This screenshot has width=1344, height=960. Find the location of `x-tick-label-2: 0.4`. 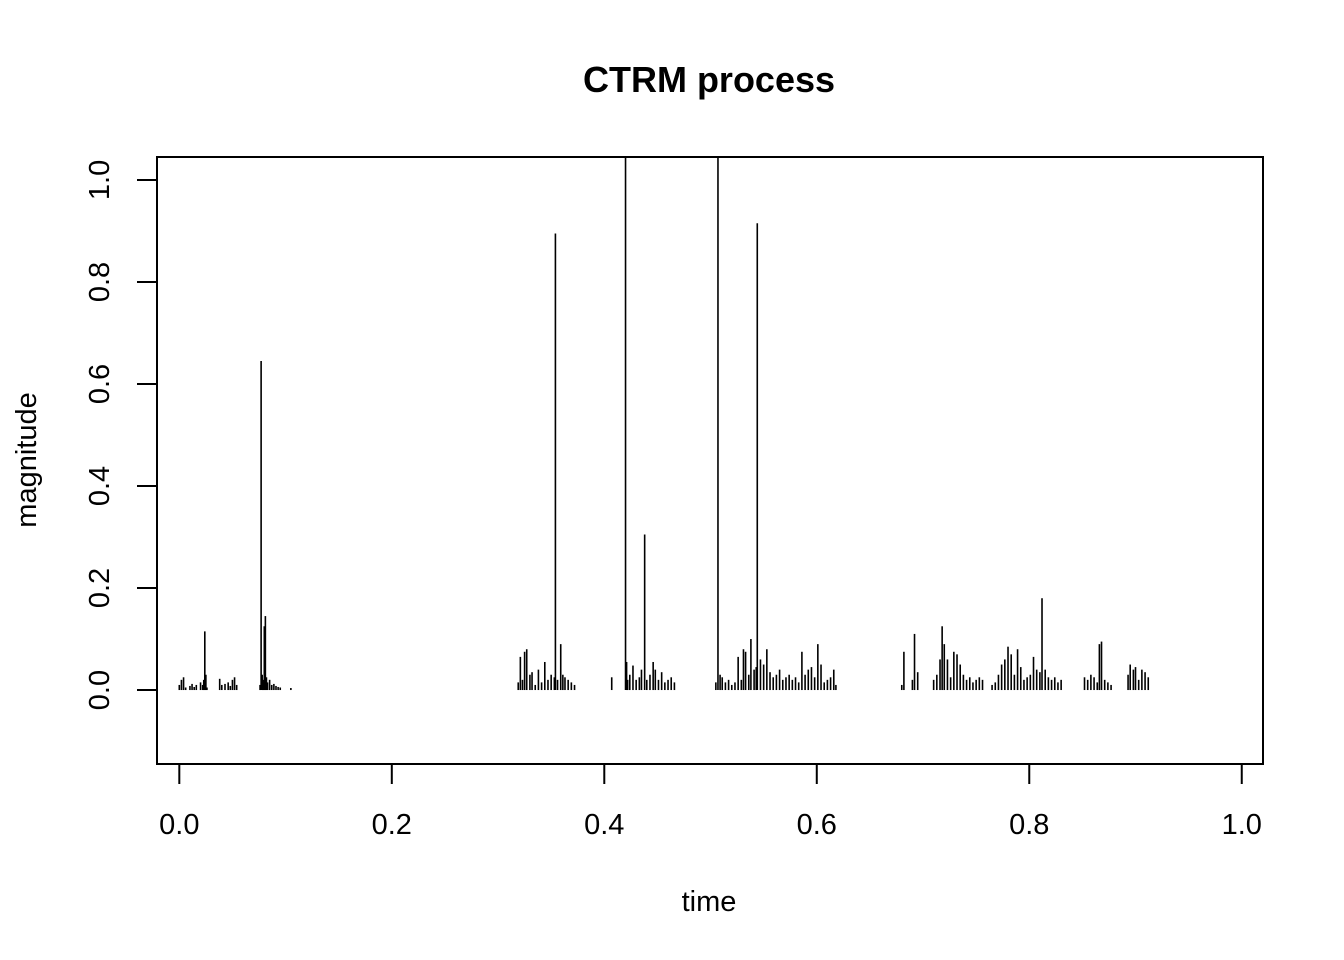

x-tick-label-2: 0.4 is located at coordinates (604, 825).